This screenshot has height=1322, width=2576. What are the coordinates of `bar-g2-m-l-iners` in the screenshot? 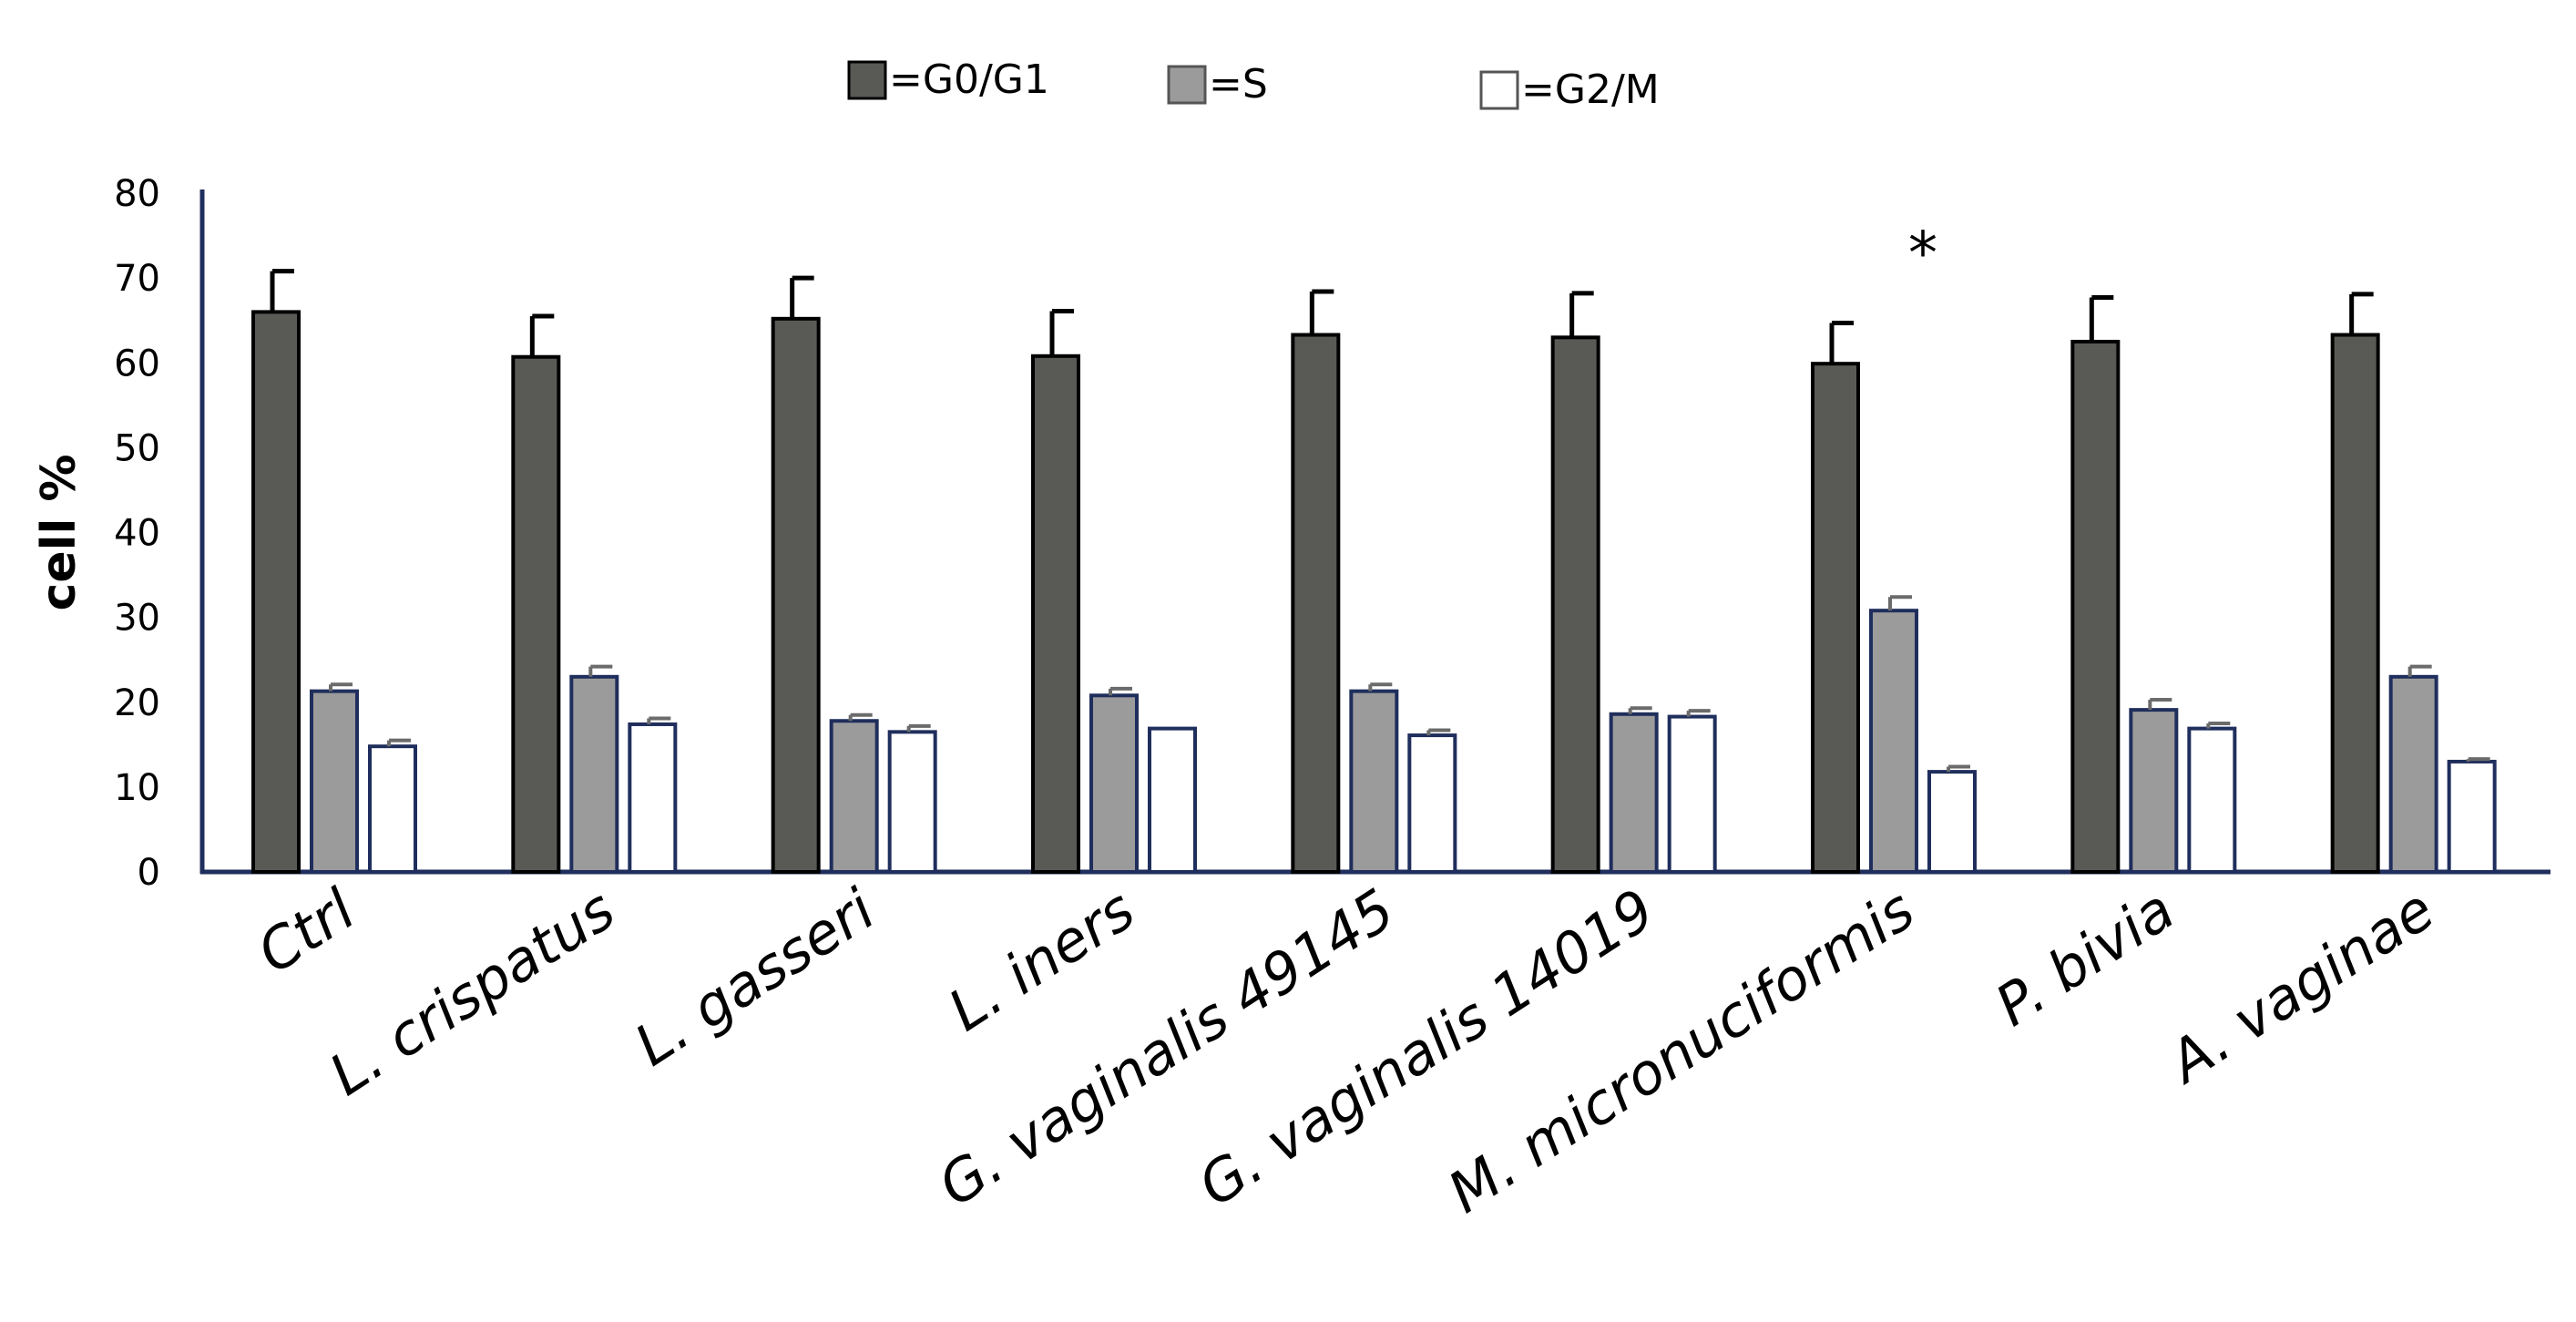 It's located at (1172, 800).